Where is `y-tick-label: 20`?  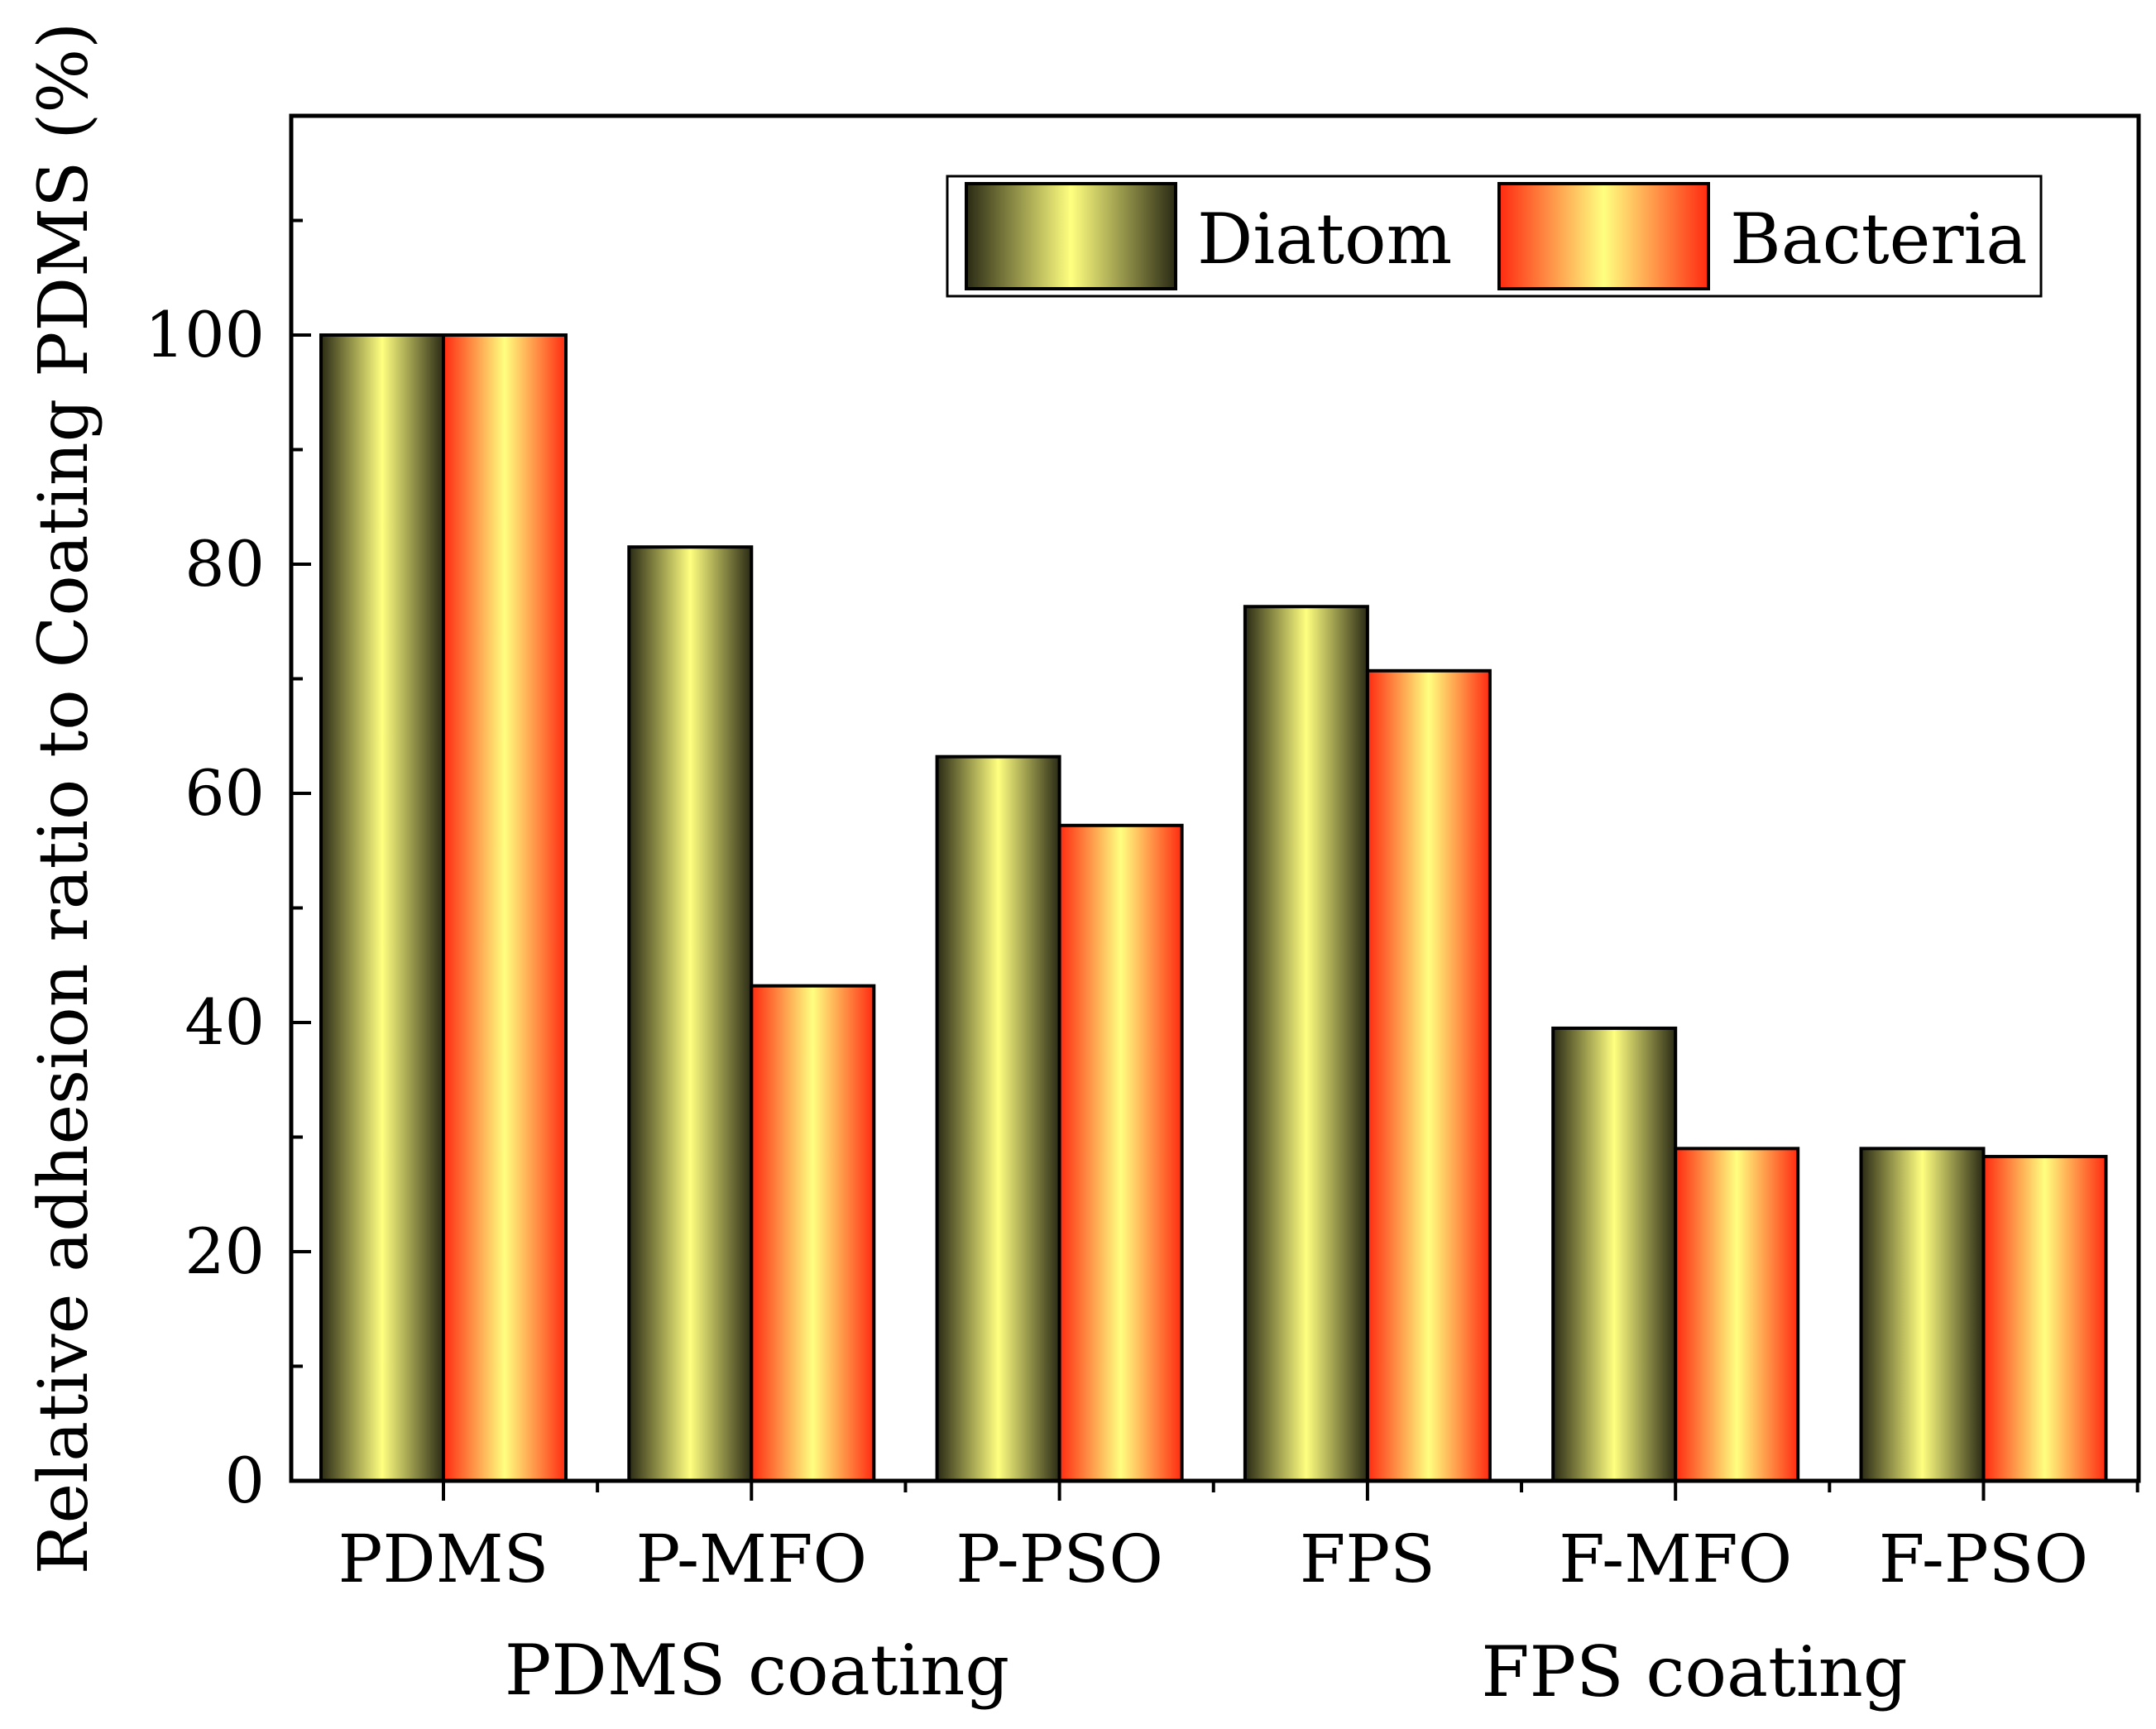 y-tick-label: 20 is located at coordinates (224, 1251).